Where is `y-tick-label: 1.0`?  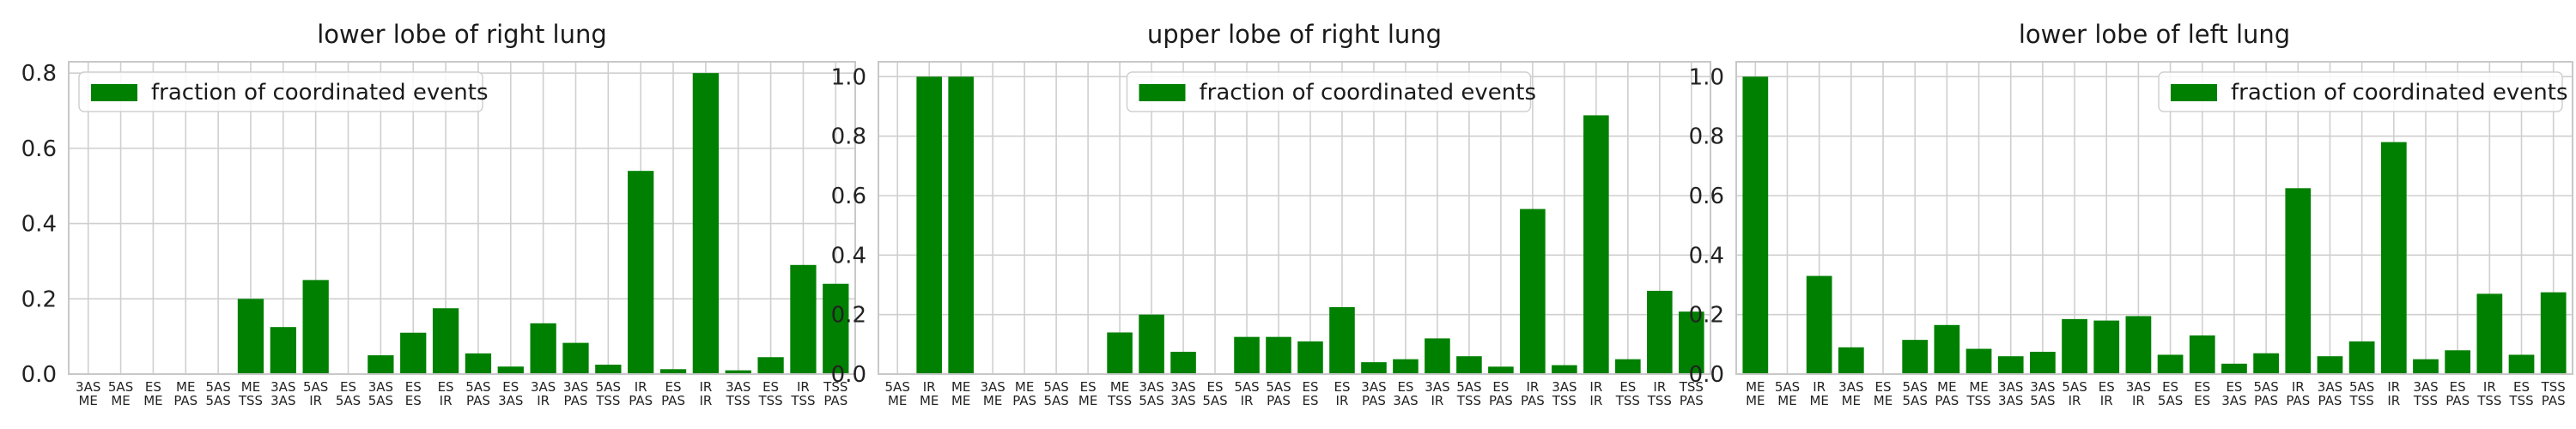
y-tick-label: 1.0 is located at coordinates (1707, 77).